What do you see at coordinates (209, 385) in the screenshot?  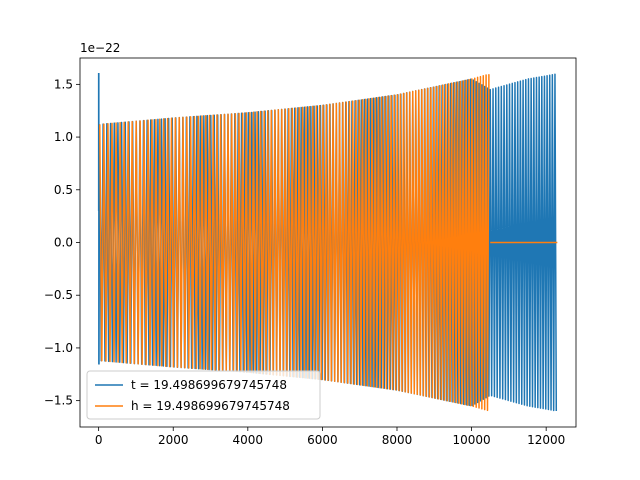 I see `legend-label: t = 19.498699679745748` at bounding box center [209, 385].